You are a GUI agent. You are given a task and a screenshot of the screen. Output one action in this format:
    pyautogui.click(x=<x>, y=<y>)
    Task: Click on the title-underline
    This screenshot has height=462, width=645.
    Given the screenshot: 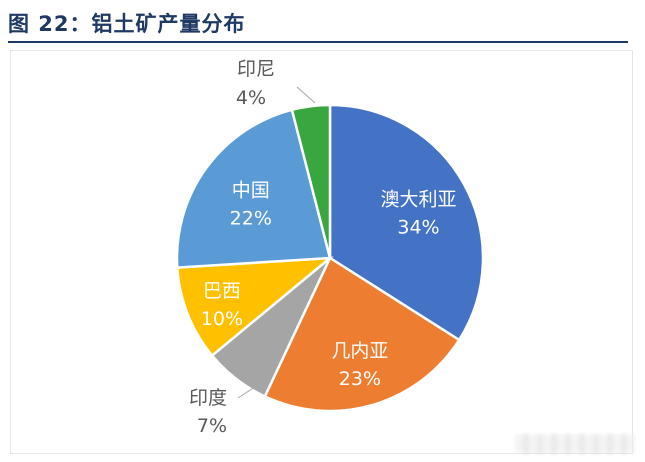 What is the action you would take?
    pyautogui.click(x=318, y=42)
    